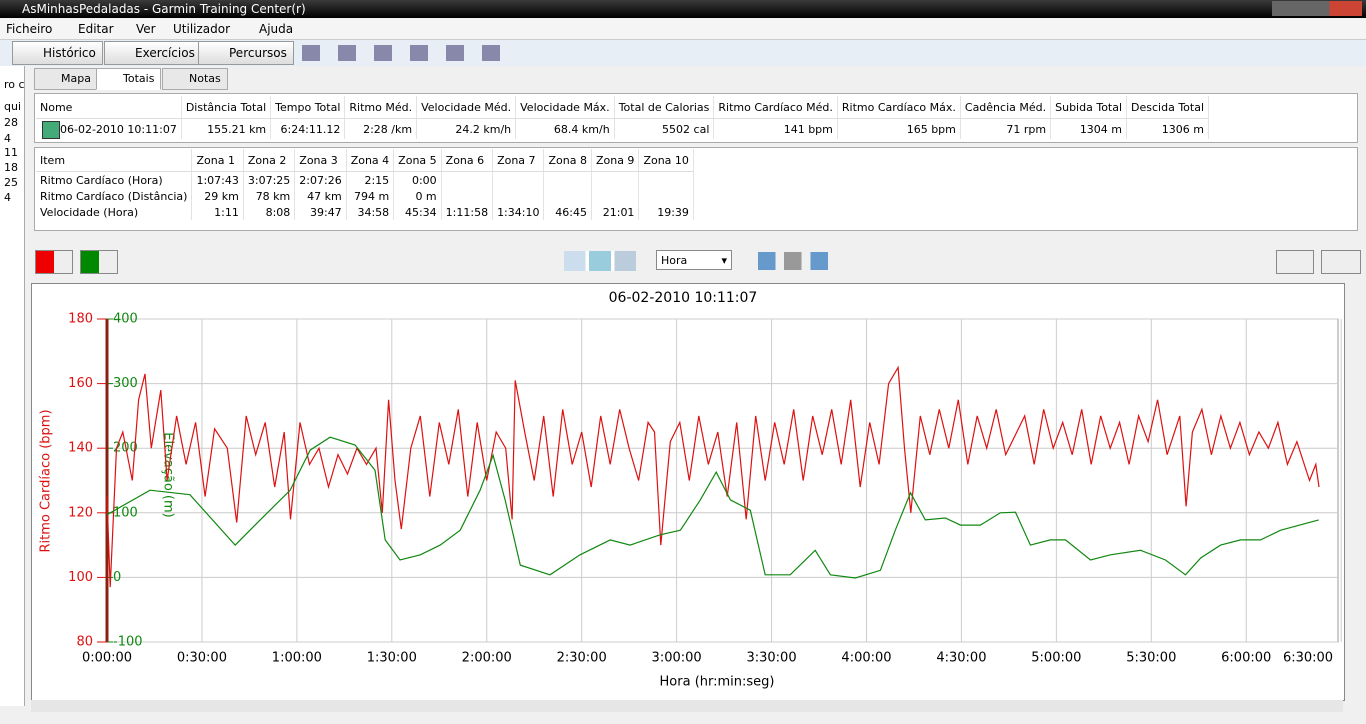  I want to click on toolbar-button: Histórico, so click(57, 53).